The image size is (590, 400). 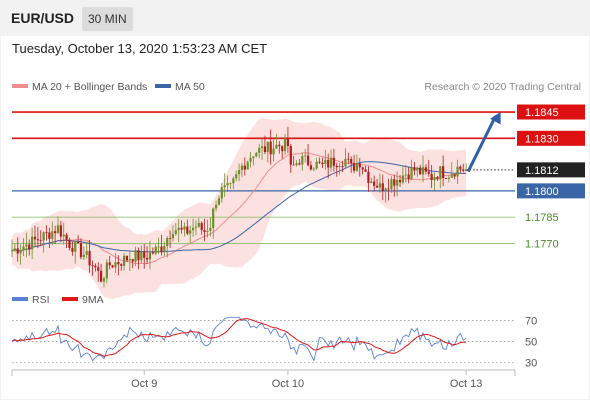 I want to click on legend-swatch-bollinger, so click(x=20, y=86).